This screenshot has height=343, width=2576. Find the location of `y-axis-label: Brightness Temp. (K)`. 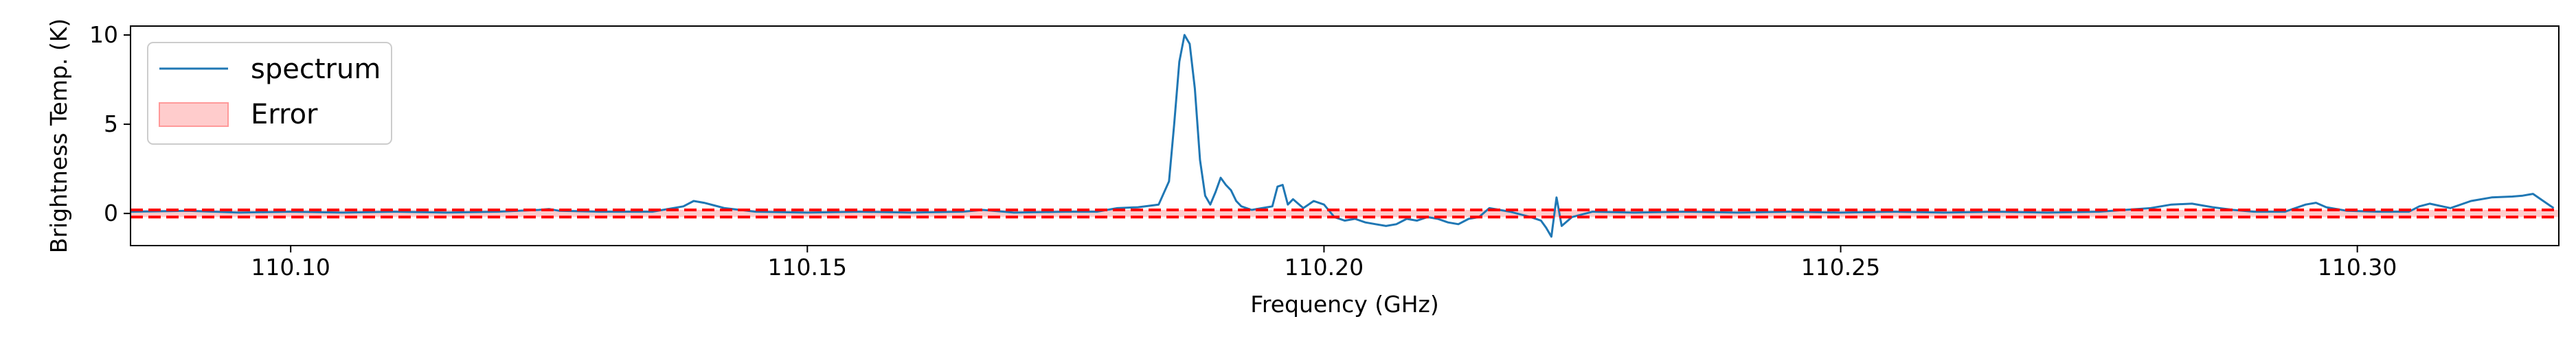

y-axis-label: Brightness Temp. (K) is located at coordinates (58, 136).